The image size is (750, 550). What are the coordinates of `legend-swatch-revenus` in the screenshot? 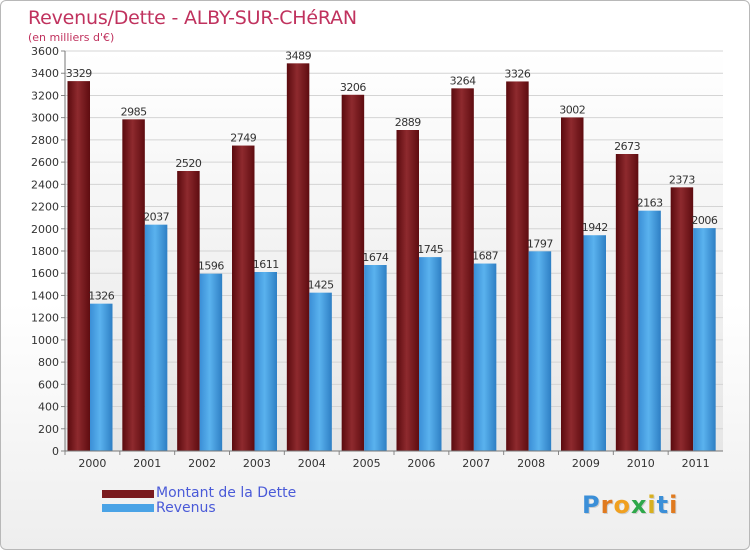 It's located at (128, 508).